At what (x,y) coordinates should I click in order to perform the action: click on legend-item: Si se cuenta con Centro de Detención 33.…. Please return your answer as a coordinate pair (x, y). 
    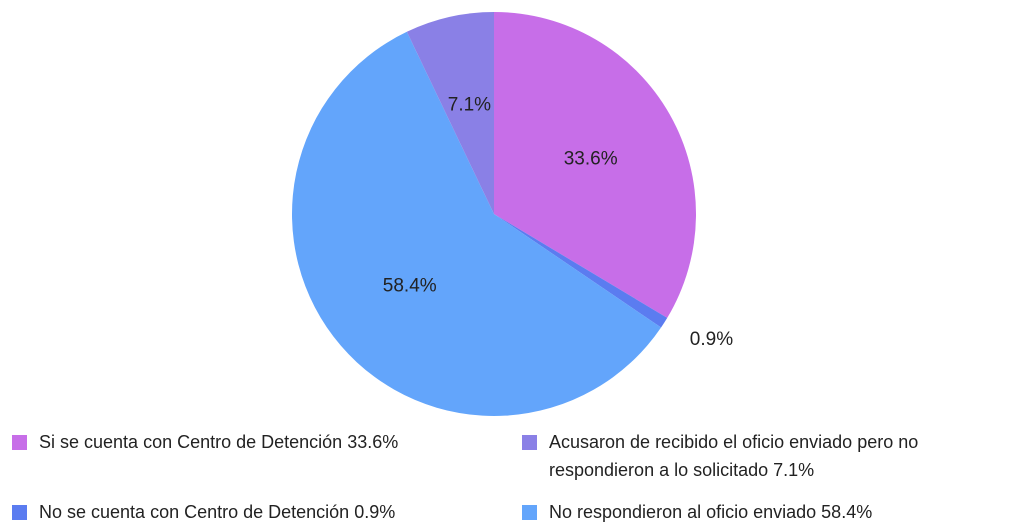
    Looking at the image, I should click on (247, 442).